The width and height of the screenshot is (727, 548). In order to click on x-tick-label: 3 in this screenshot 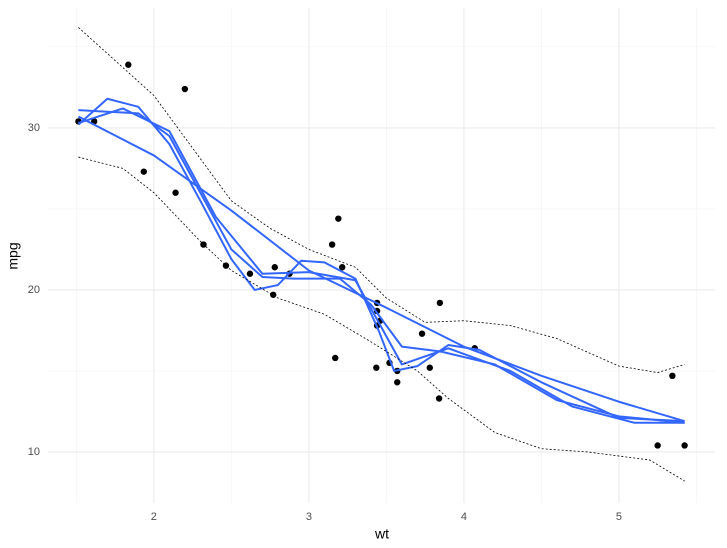, I will do `click(309, 517)`.